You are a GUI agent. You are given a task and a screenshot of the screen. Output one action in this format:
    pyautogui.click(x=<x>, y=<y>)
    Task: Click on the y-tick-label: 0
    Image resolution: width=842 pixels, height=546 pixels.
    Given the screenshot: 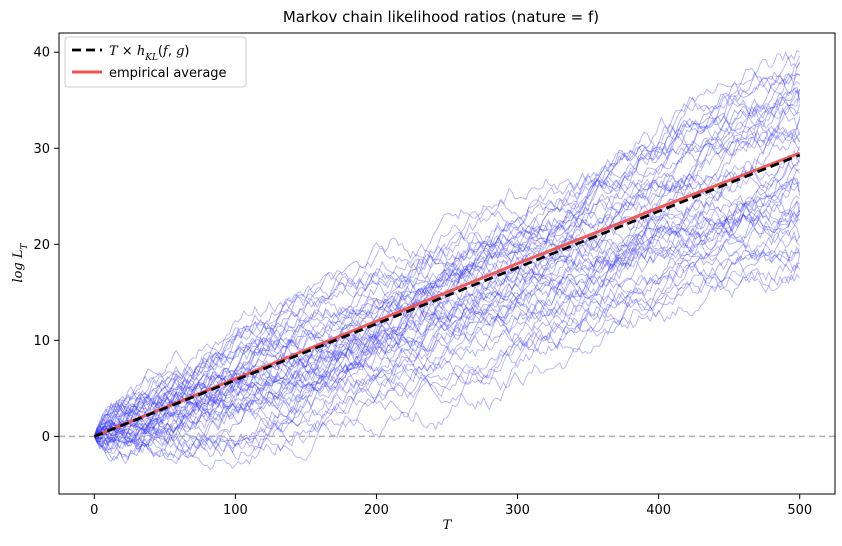 What is the action you would take?
    pyautogui.click(x=46, y=437)
    